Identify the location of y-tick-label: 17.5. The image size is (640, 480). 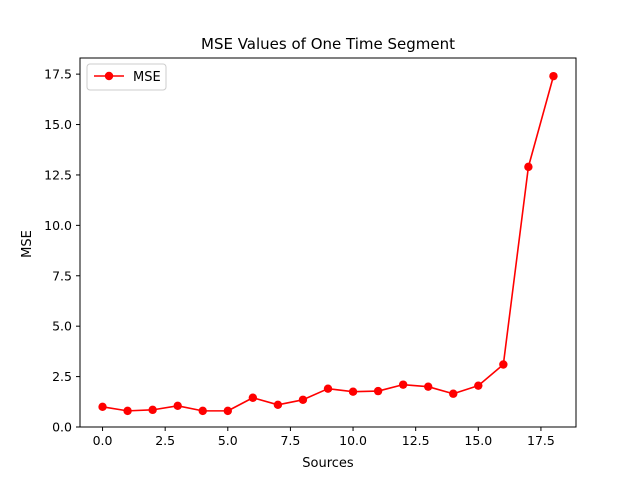
(58, 74).